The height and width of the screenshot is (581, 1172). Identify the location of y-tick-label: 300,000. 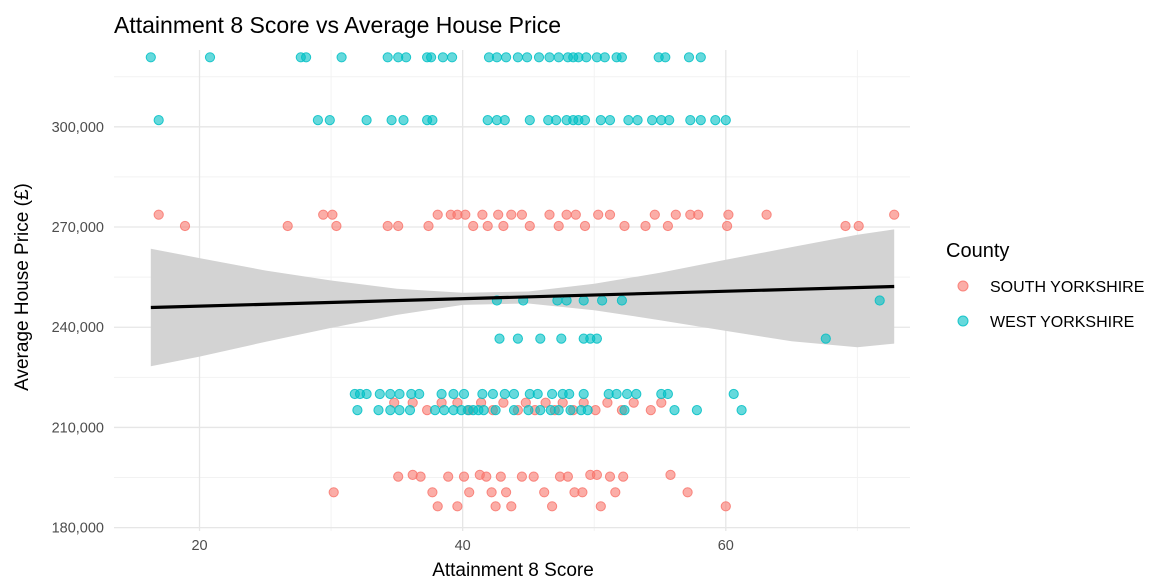
(78, 128).